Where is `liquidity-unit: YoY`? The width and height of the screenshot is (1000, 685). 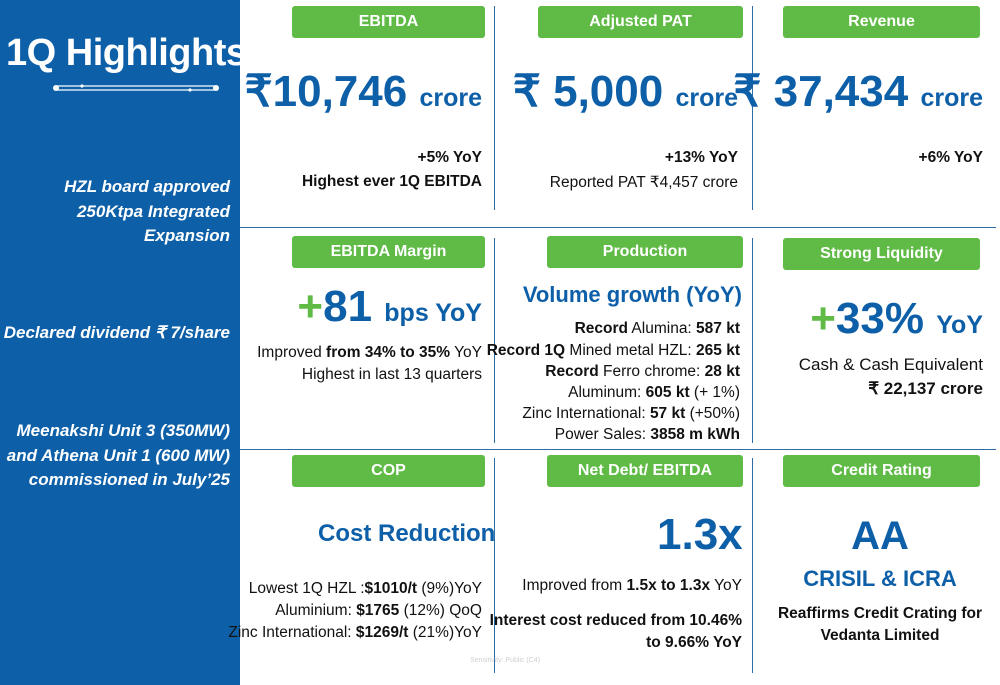
liquidity-unit: YoY is located at coordinates (959, 325).